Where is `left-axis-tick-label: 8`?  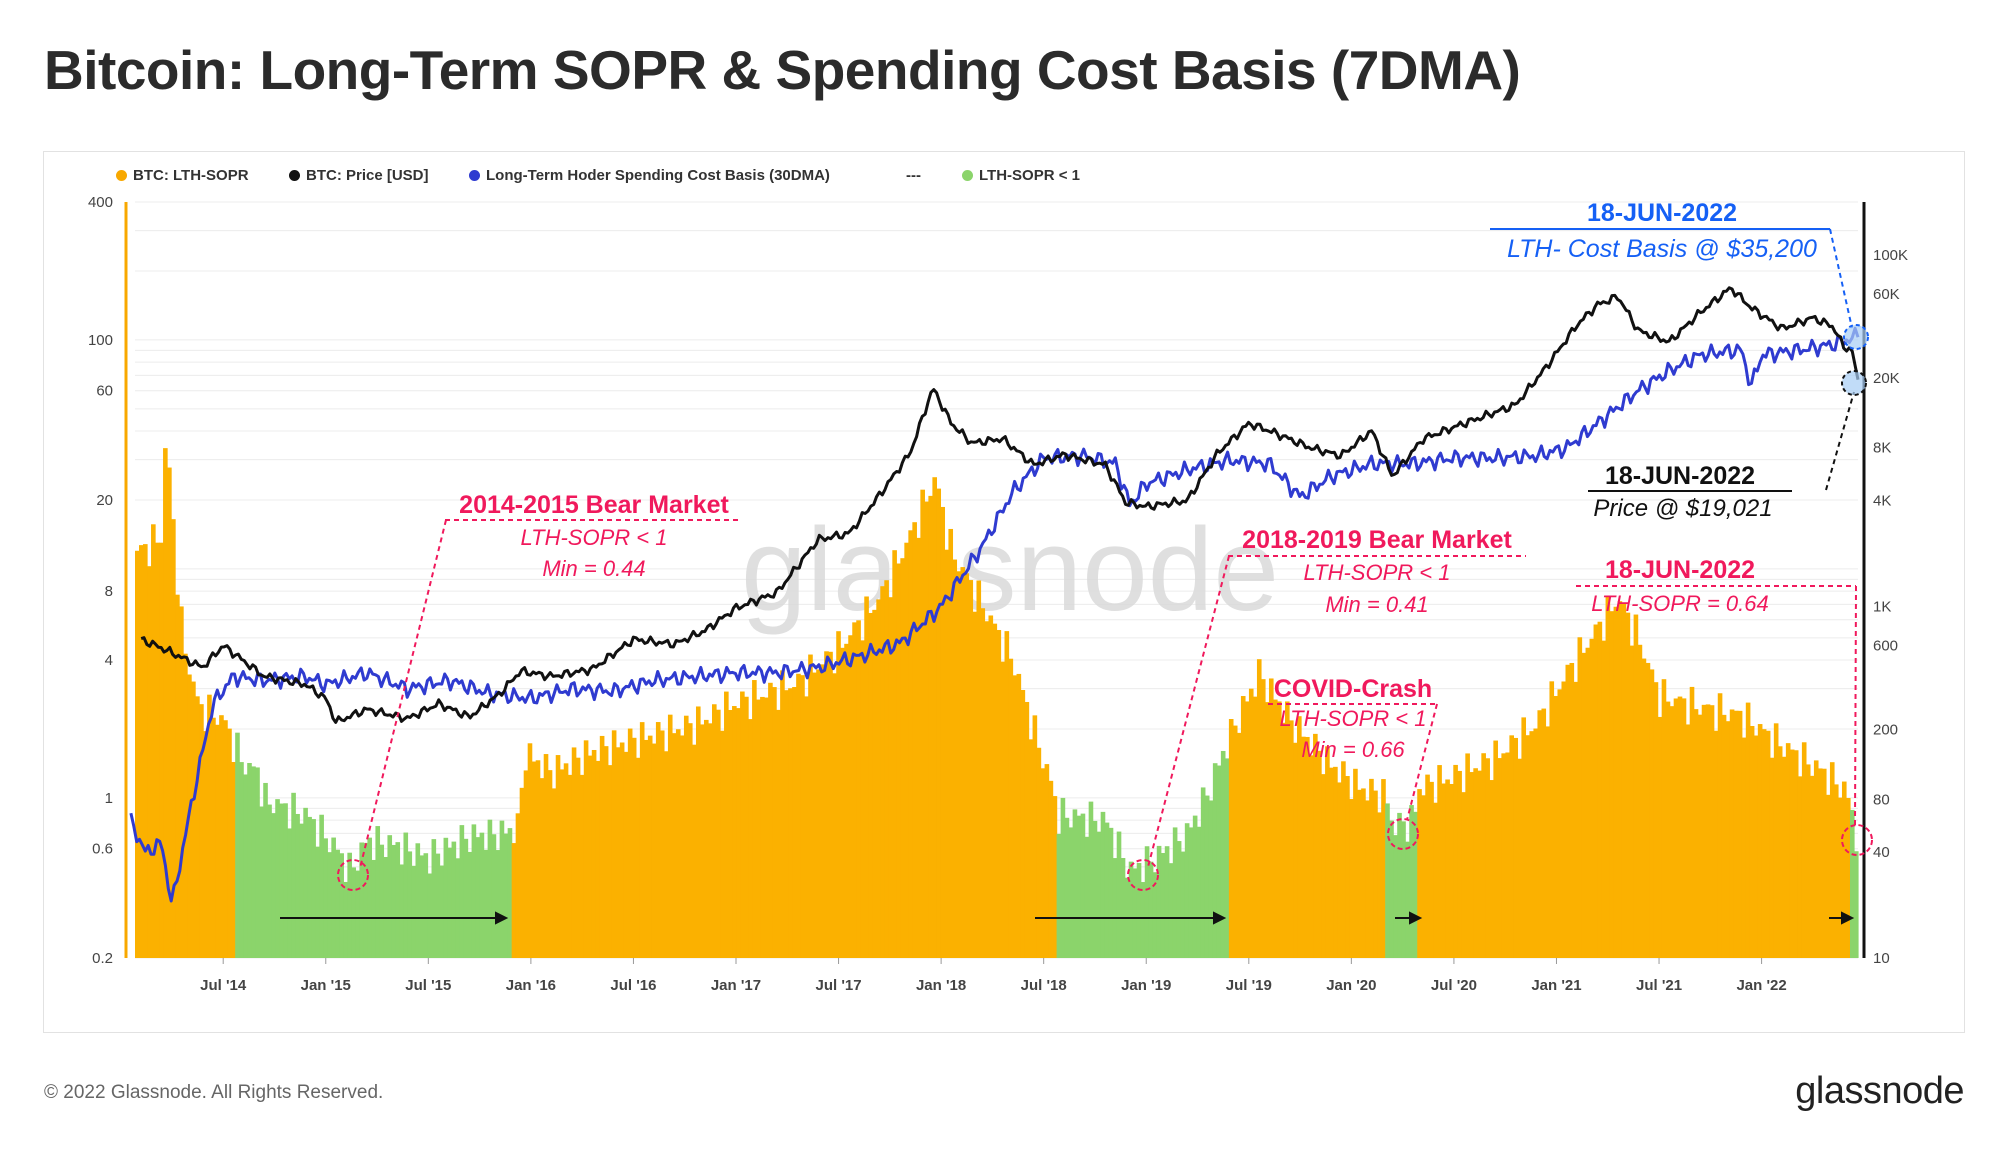
left-axis-tick-label: 8 is located at coordinates (109, 591).